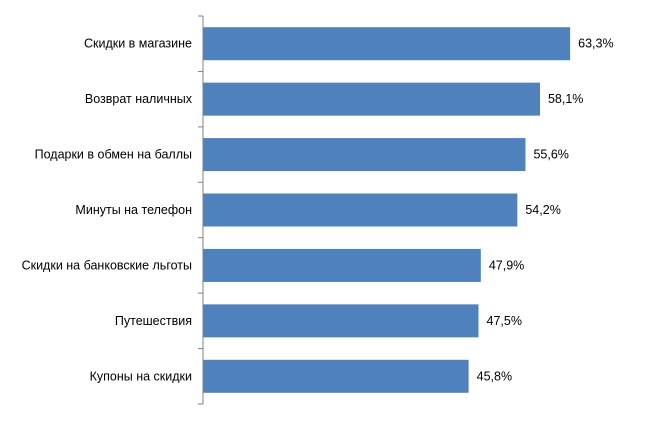  Describe the element at coordinates (139, 99) in the screenshot. I see `category-label: Возврат наличных` at that location.